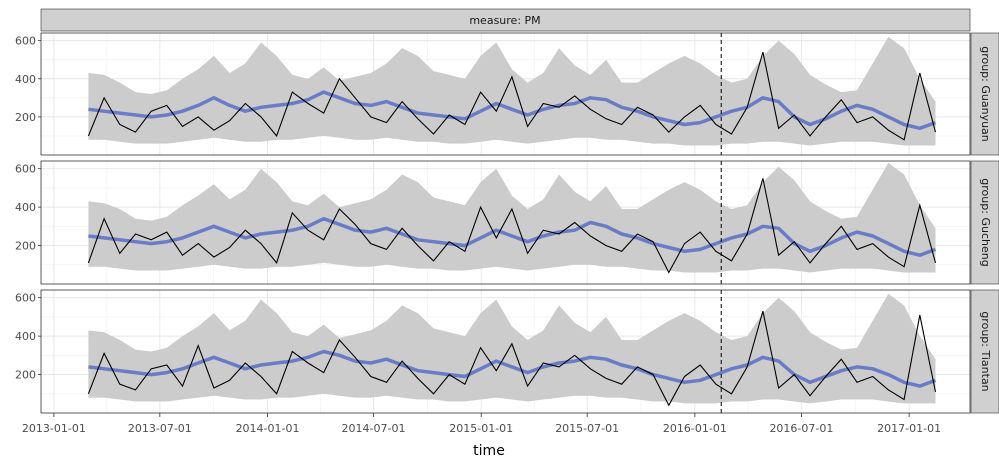 The height and width of the screenshot is (467, 999). What do you see at coordinates (374, 428) in the screenshot?
I see `x-tick-label: 2014-07-01` at bounding box center [374, 428].